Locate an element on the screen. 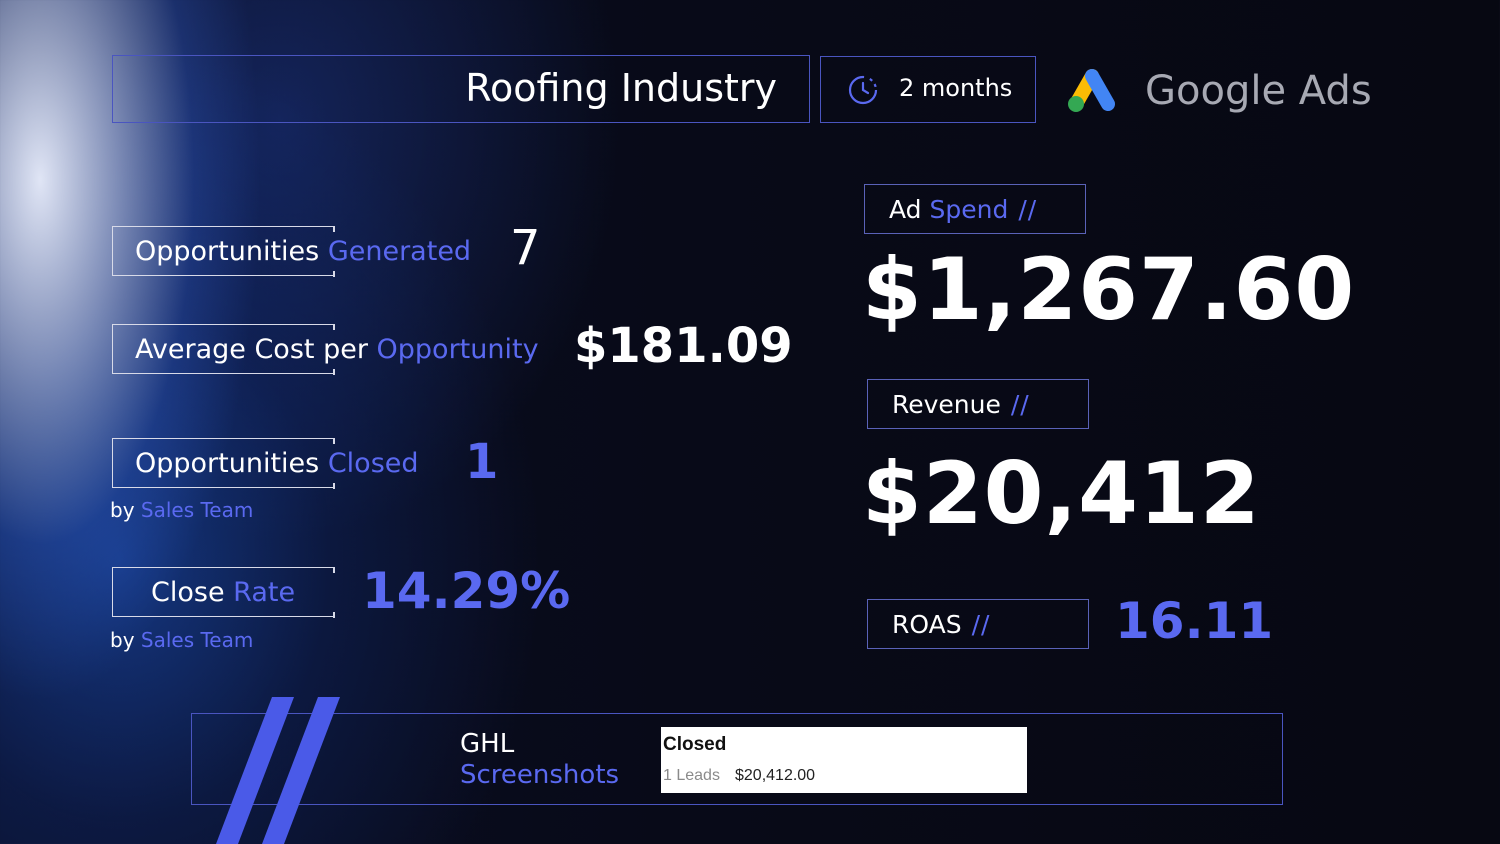 The image size is (1500, 844). clock-icon is located at coordinates (863, 90).